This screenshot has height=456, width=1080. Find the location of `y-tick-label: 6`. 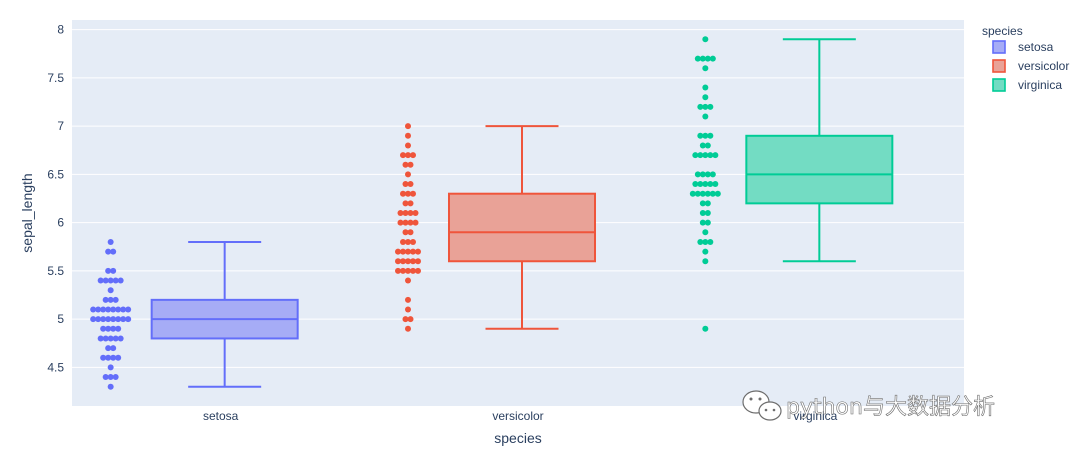

y-tick-label: 6 is located at coordinates (60, 223).